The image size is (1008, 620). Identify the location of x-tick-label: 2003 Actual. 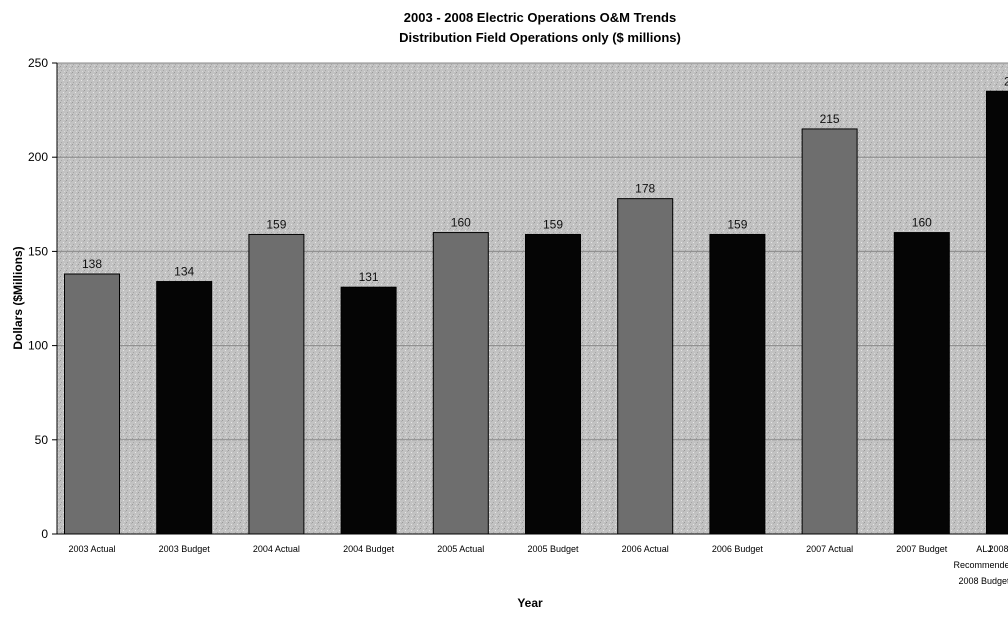
(91, 549).